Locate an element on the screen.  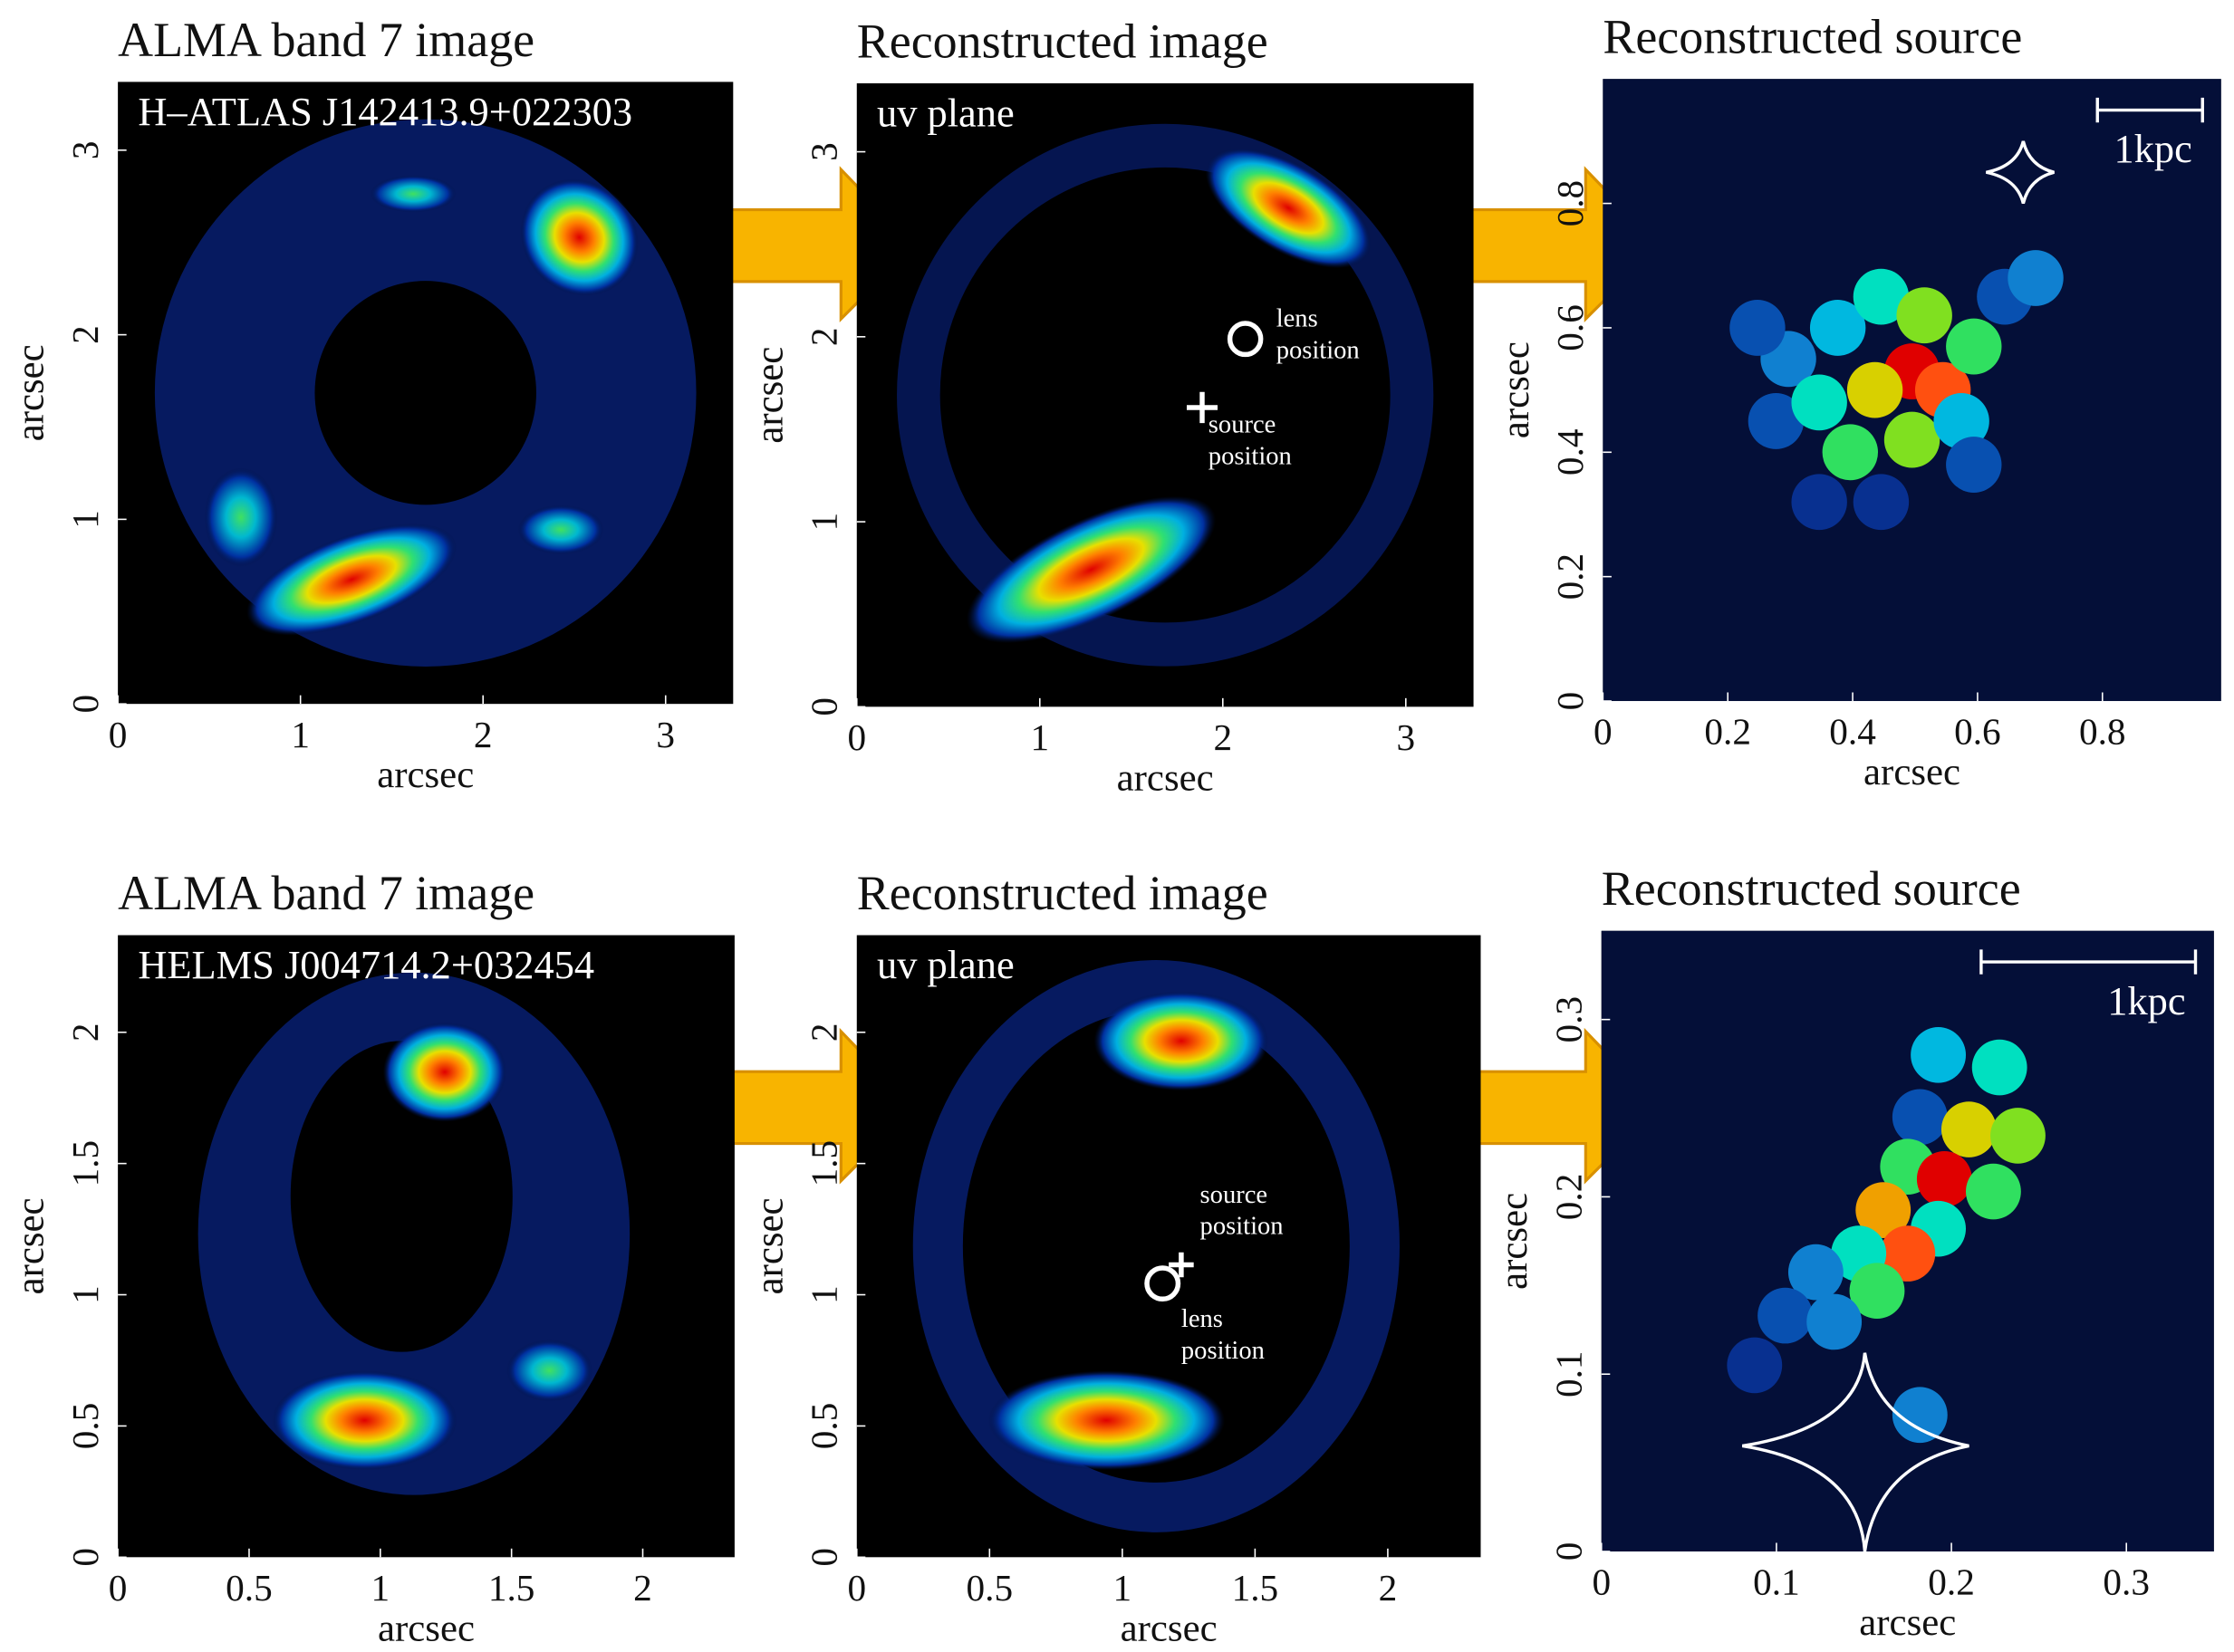
y-tick-label: 0.3 is located at coordinates (1569, 1019).